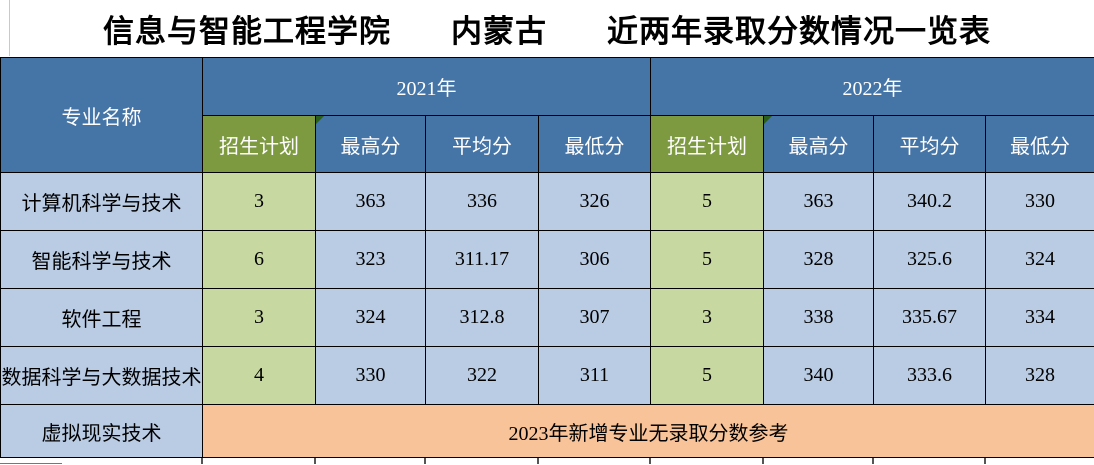 The height and width of the screenshot is (465, 1094). What do you see at coordinates (1039, 317) in the screenshot?
I see `min-2022-cell: 334` at bounding box center [1039, 317].